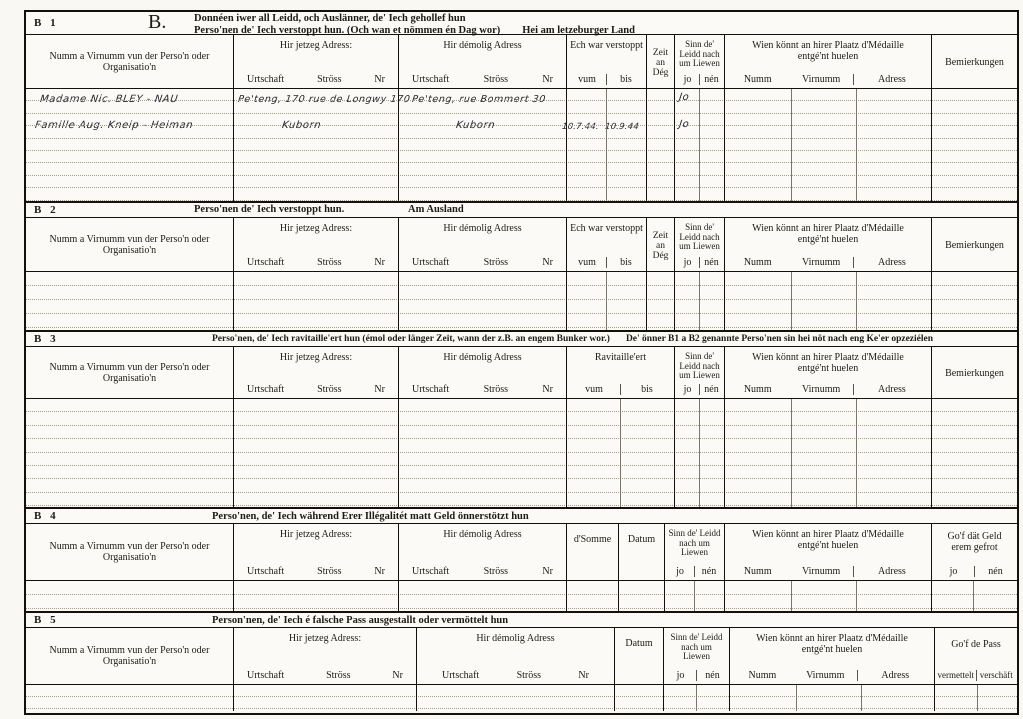 This screenshot has height=719, width=1023. What do you see at coordinates (974, 542) in the screenshot?
I see `col-label-gof-geld: Go'f dät Geld erem gefrot` at bounding box center [974, 542].